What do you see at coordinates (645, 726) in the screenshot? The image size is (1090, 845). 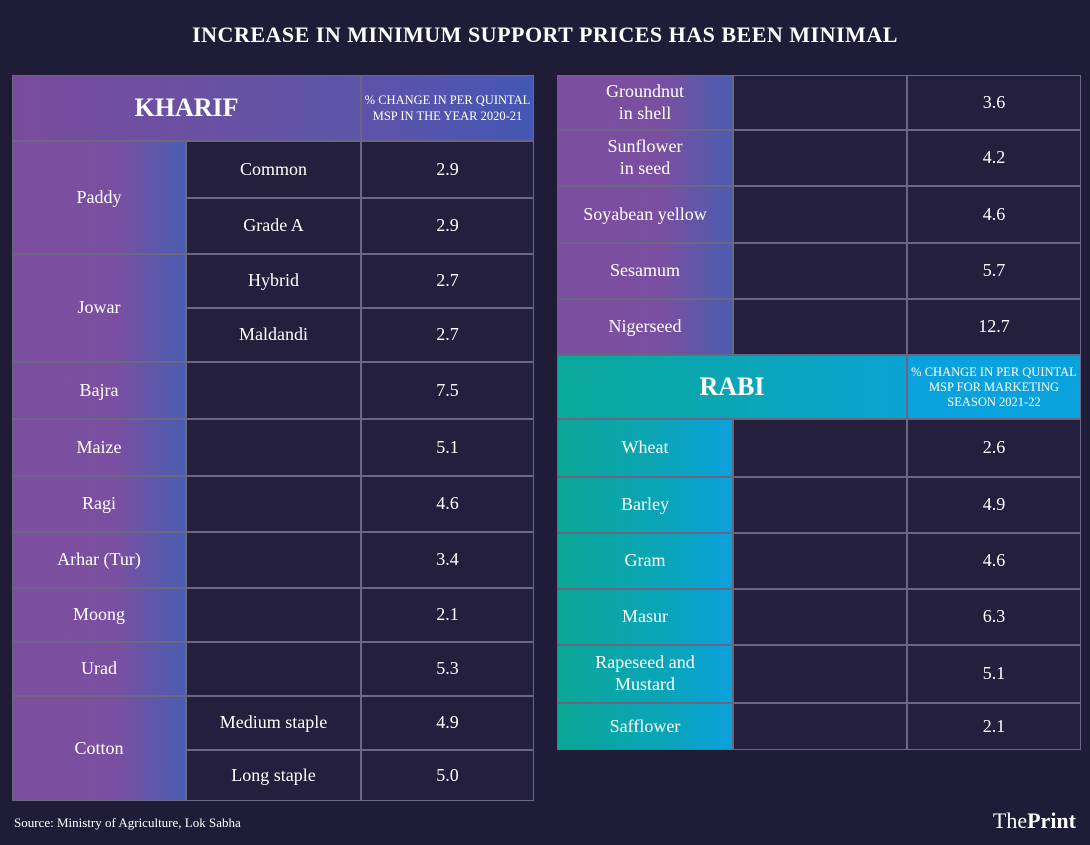 I see `crop-name: Safflower` at bounding box center [645, 726].